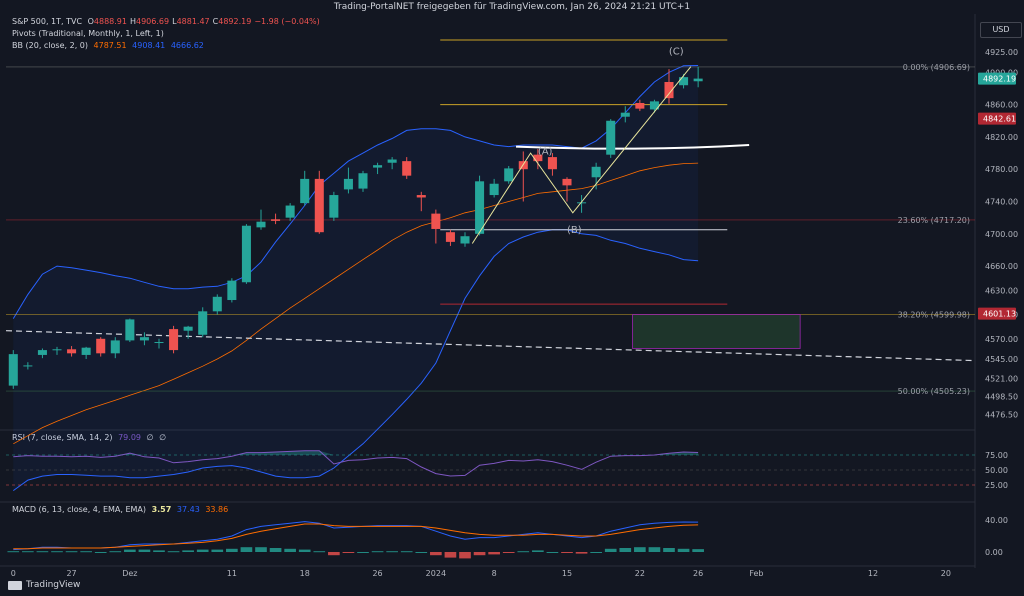 The width and height of the screenshot is (1024, 596). What do you see at coordinates (161, 509) in the screenshot?
I see `legend-macd-hist: 3.57` at bounding box center [161, 509].